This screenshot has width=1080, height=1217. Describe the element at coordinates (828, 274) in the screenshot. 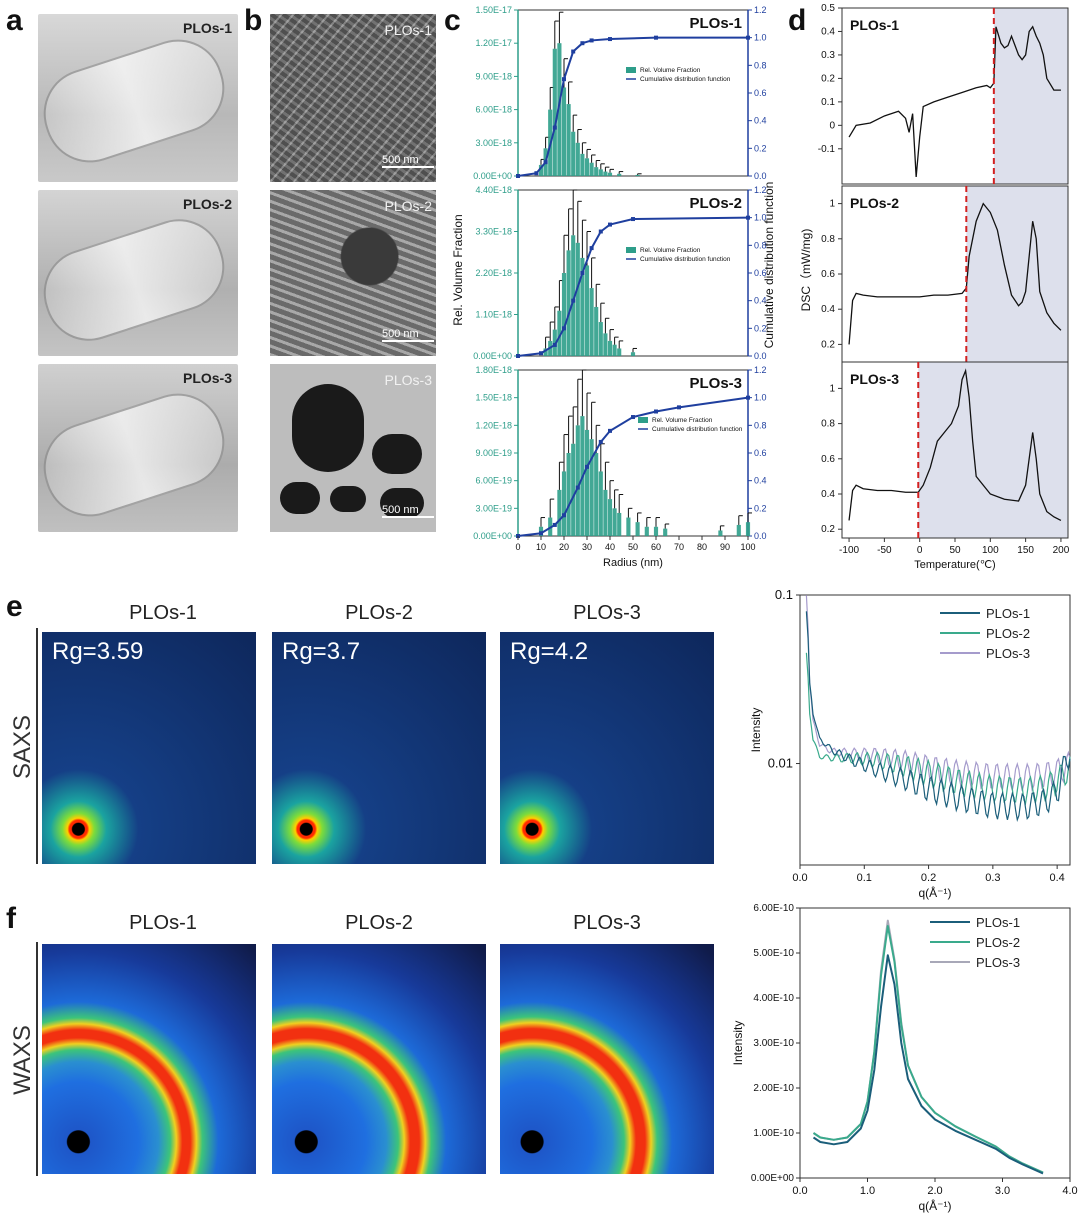

I see `d-ytick-label-2-2: 0.6` at that location.